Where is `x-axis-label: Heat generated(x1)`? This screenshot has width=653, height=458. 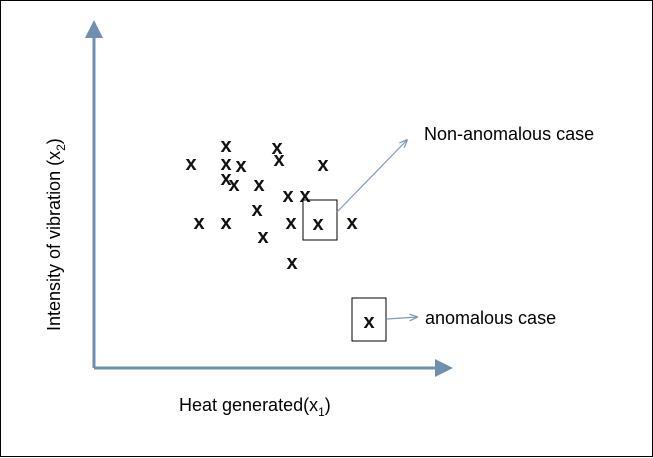 x-axis-label: Heat generated(x1) is located at coordinates (255, 407).